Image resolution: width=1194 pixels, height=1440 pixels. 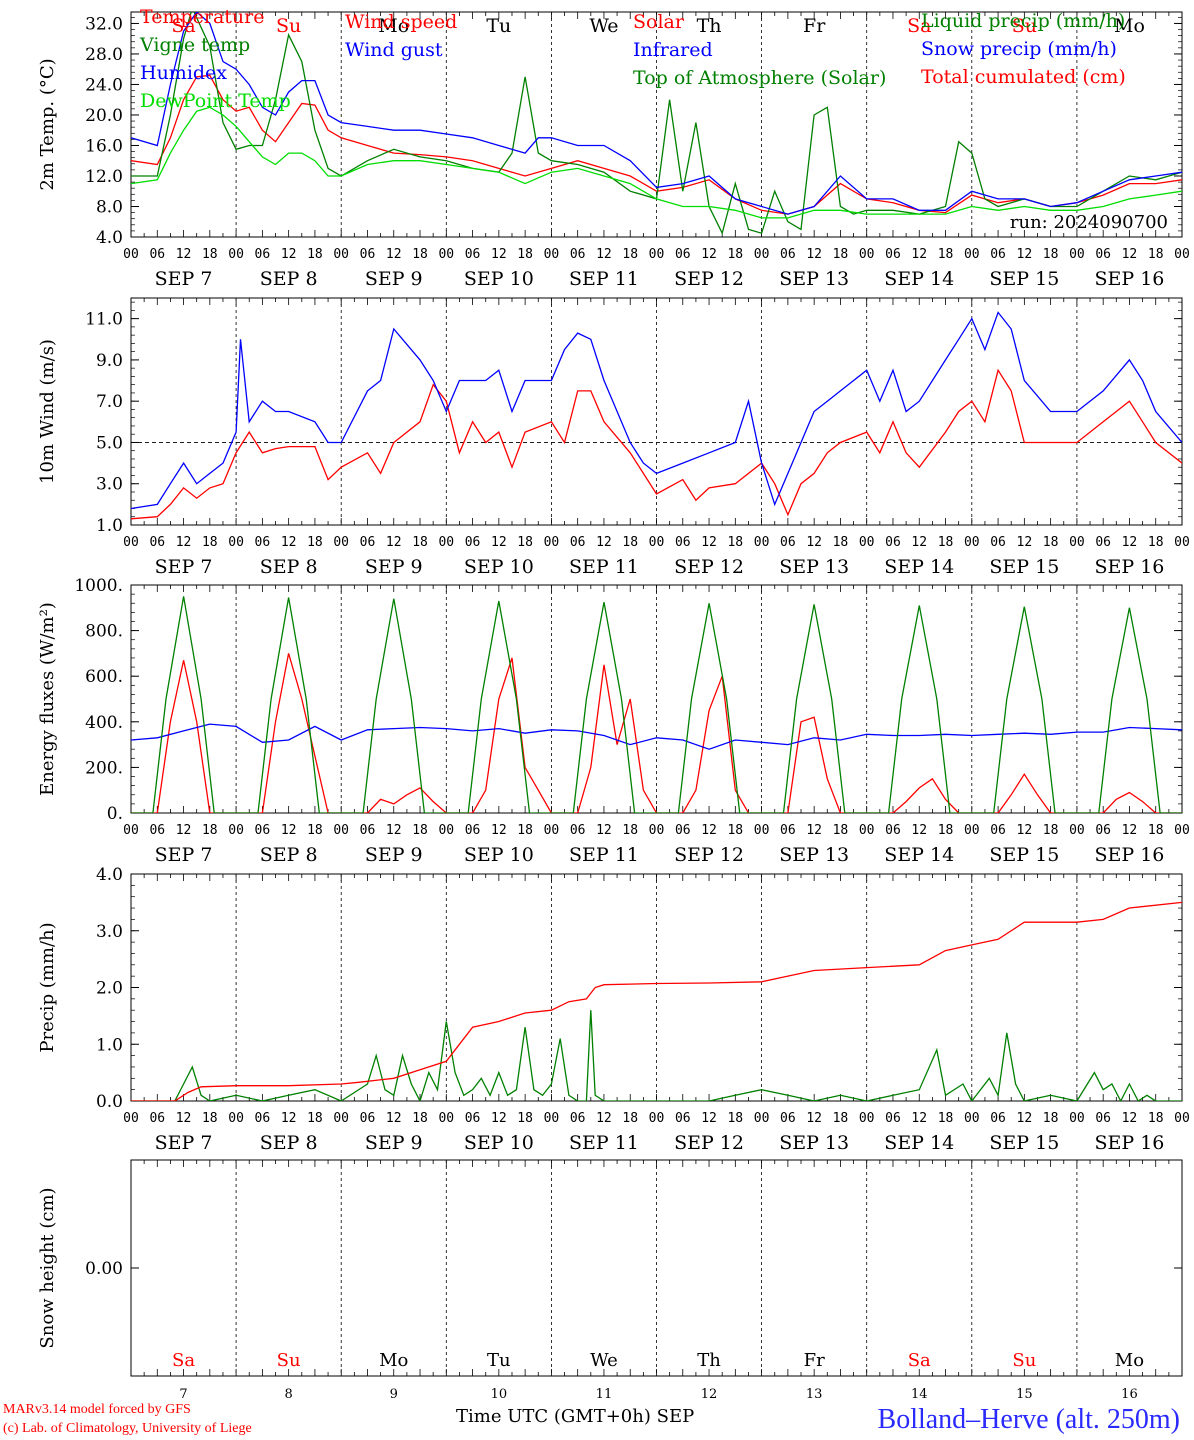 What do you see at coordinates (104, 55) in the screenshot?
I see `y-tick-label: 28.0` at bounding box center [104, 55].